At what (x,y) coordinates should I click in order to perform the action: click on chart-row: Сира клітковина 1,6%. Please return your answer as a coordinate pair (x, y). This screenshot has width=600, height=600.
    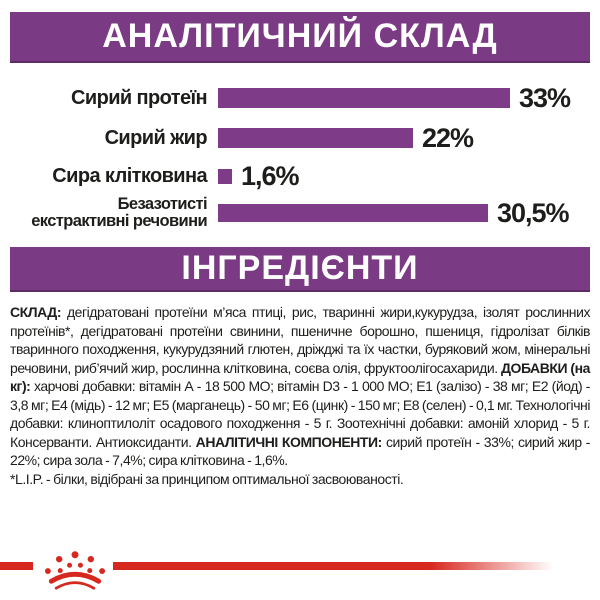
    Looking at the image, I should click on (300, 176).